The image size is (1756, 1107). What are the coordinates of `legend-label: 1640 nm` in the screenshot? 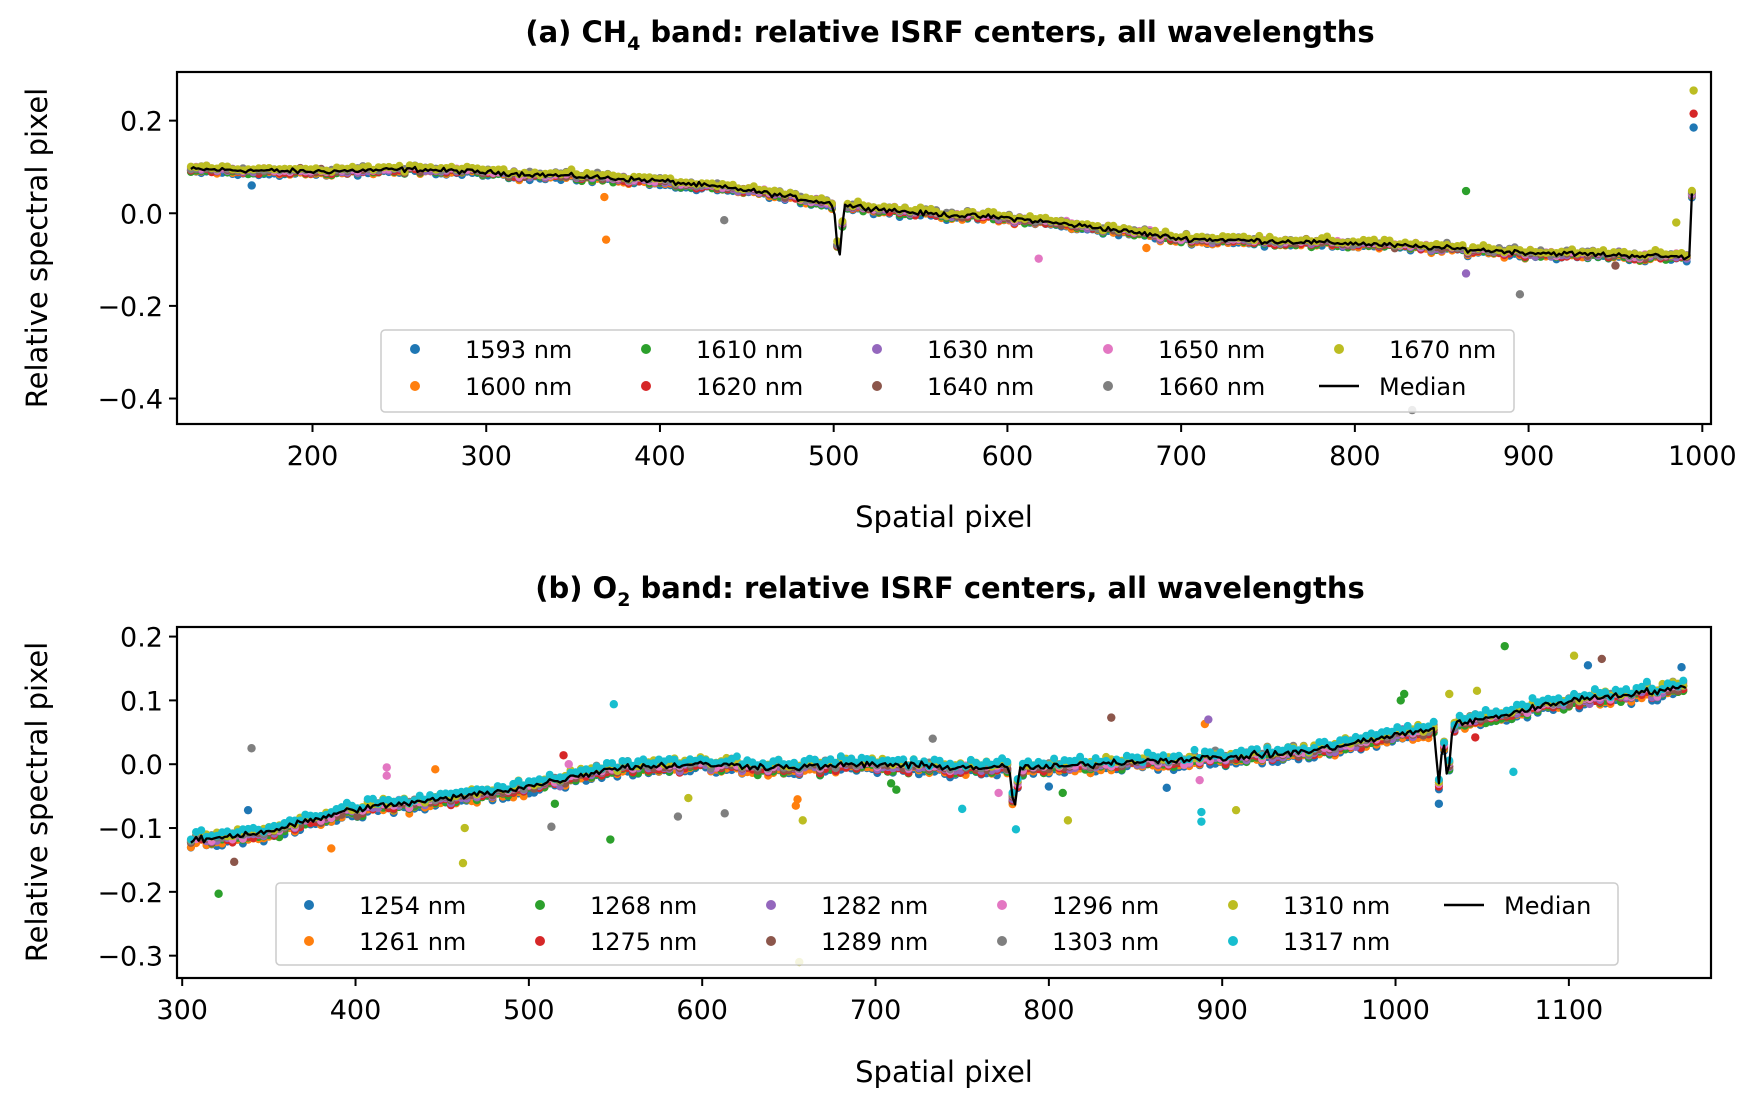 It's located at (980, 387).